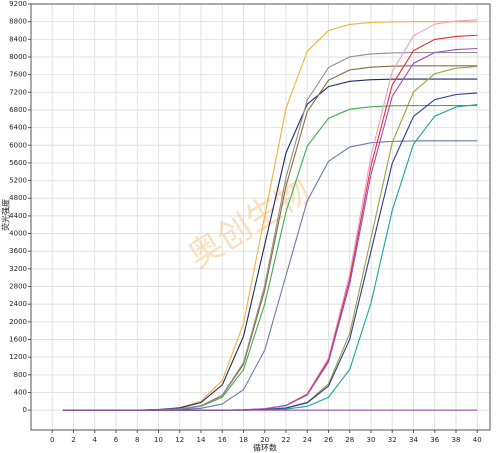 The width and height of the screenshot is (497, 453). I want to click on y-tick-label: 4800, so click(18, 198).